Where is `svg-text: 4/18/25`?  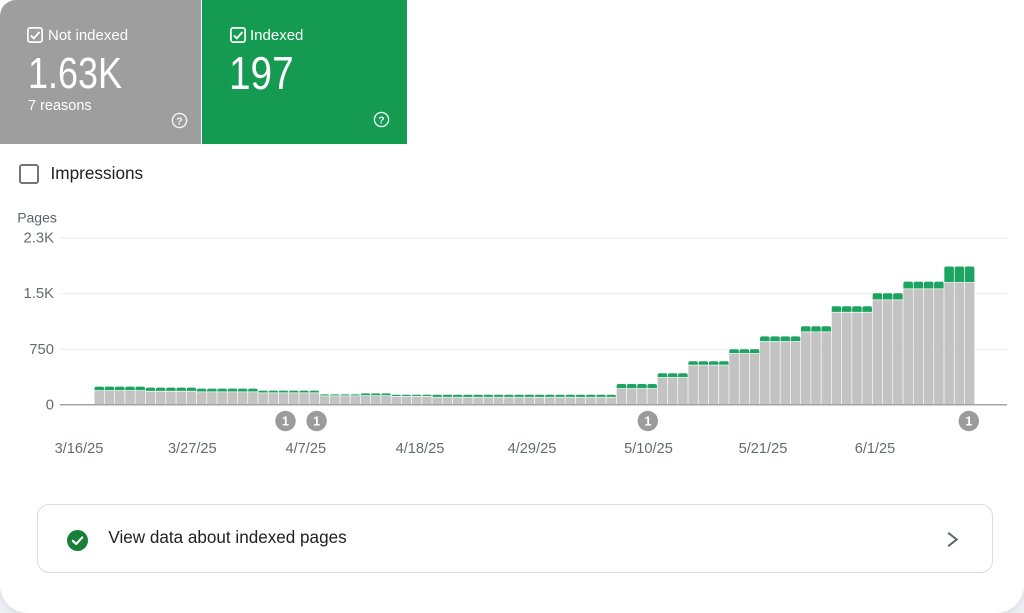 svg-text: 4/18/25 is located at coordinates (420, 449).